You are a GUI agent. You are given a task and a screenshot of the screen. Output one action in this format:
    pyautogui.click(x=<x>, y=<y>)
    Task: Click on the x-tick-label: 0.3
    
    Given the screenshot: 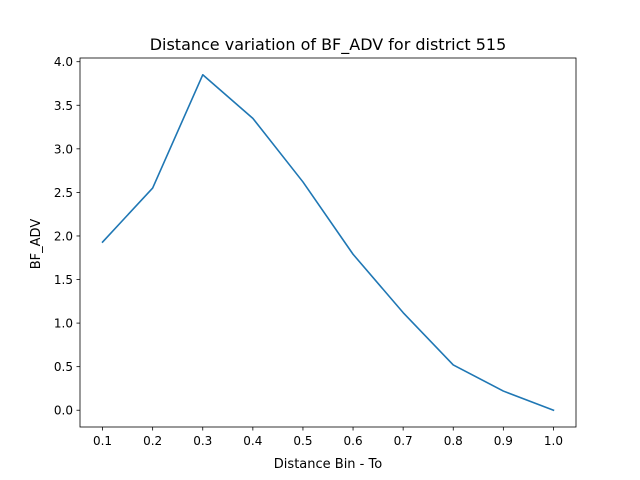 What is the action you would take?
    pyautogui.click(x=202, y=441)
    